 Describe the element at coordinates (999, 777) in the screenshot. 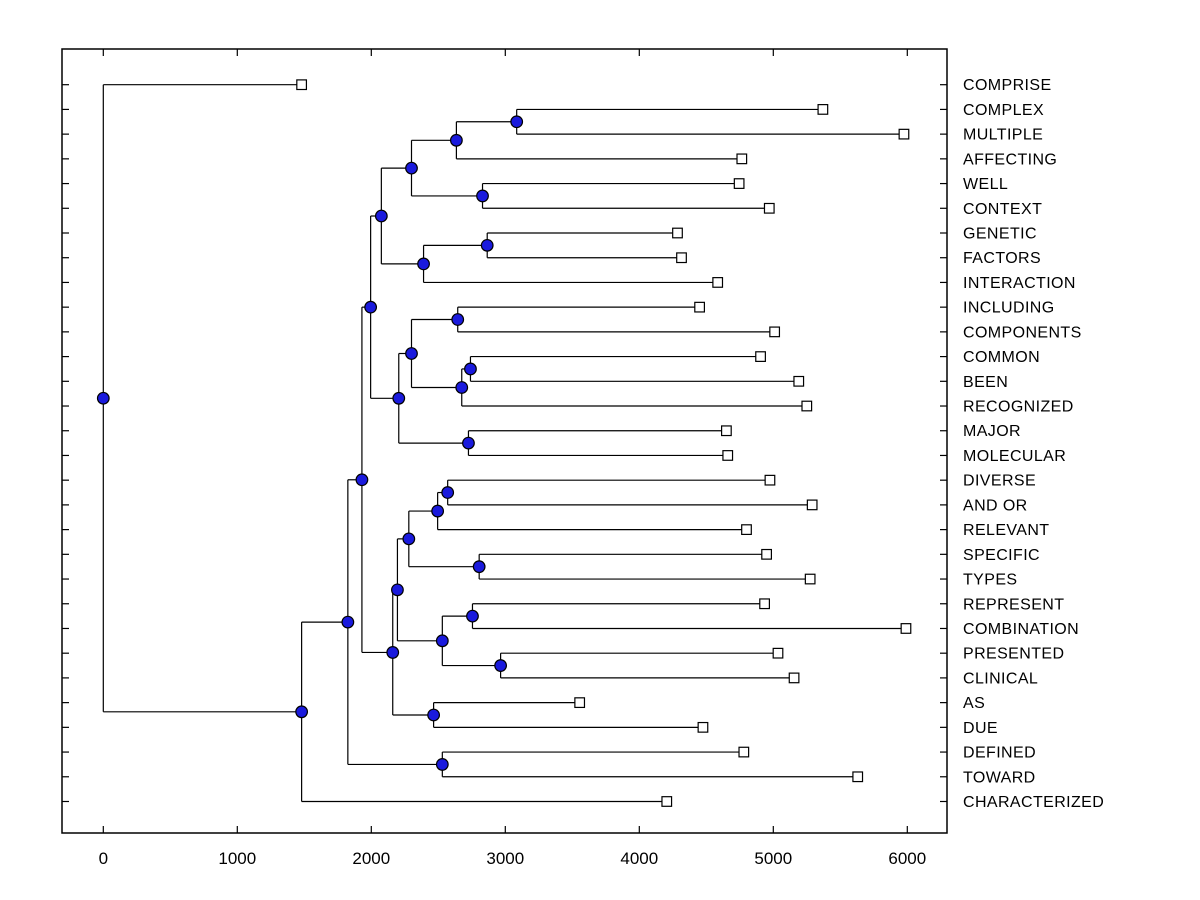

I see `leaf-label: TOWARD` at that location.